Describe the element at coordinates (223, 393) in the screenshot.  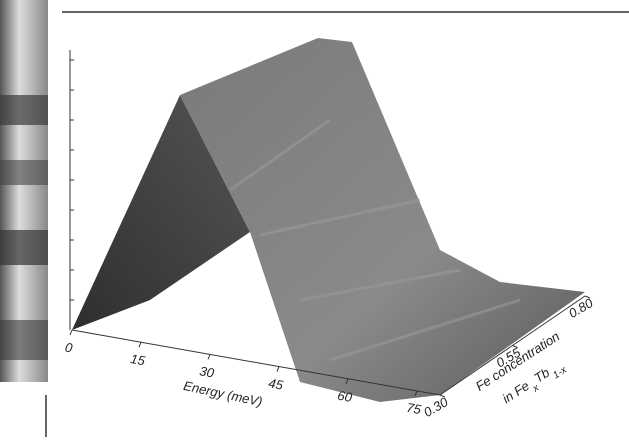
I see `x-axis-label: Energy (meV)` at that location.